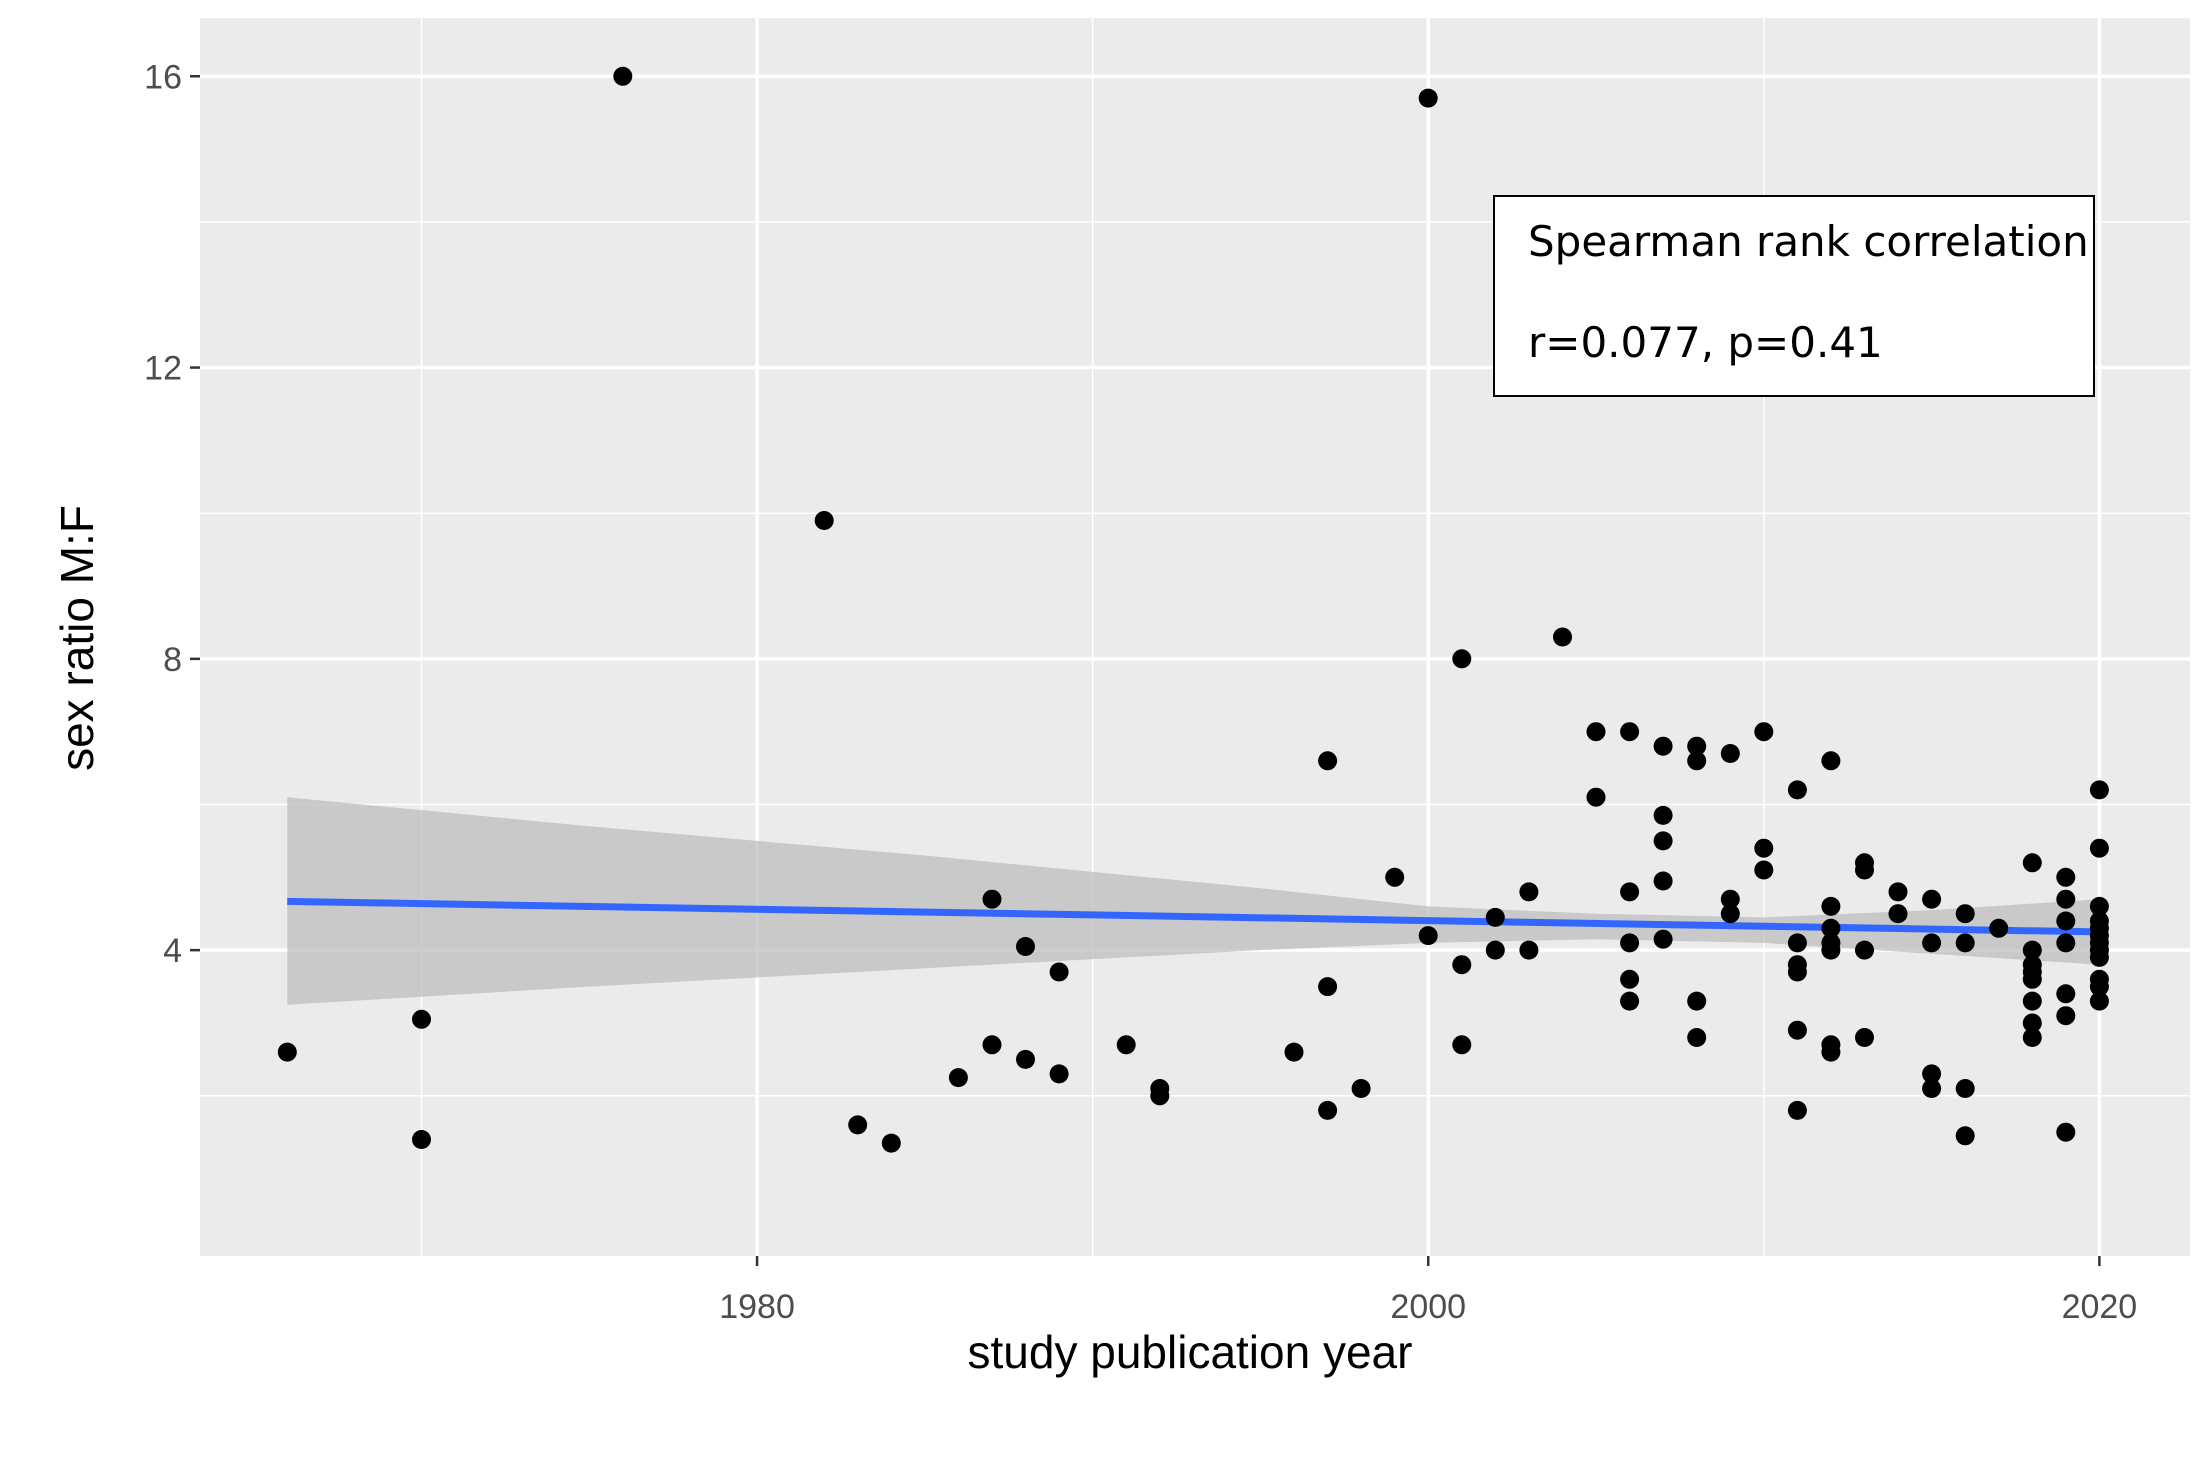 This screenshot has height=1460, width=2200. I want to click on confidence-band, so click(1193, 901).